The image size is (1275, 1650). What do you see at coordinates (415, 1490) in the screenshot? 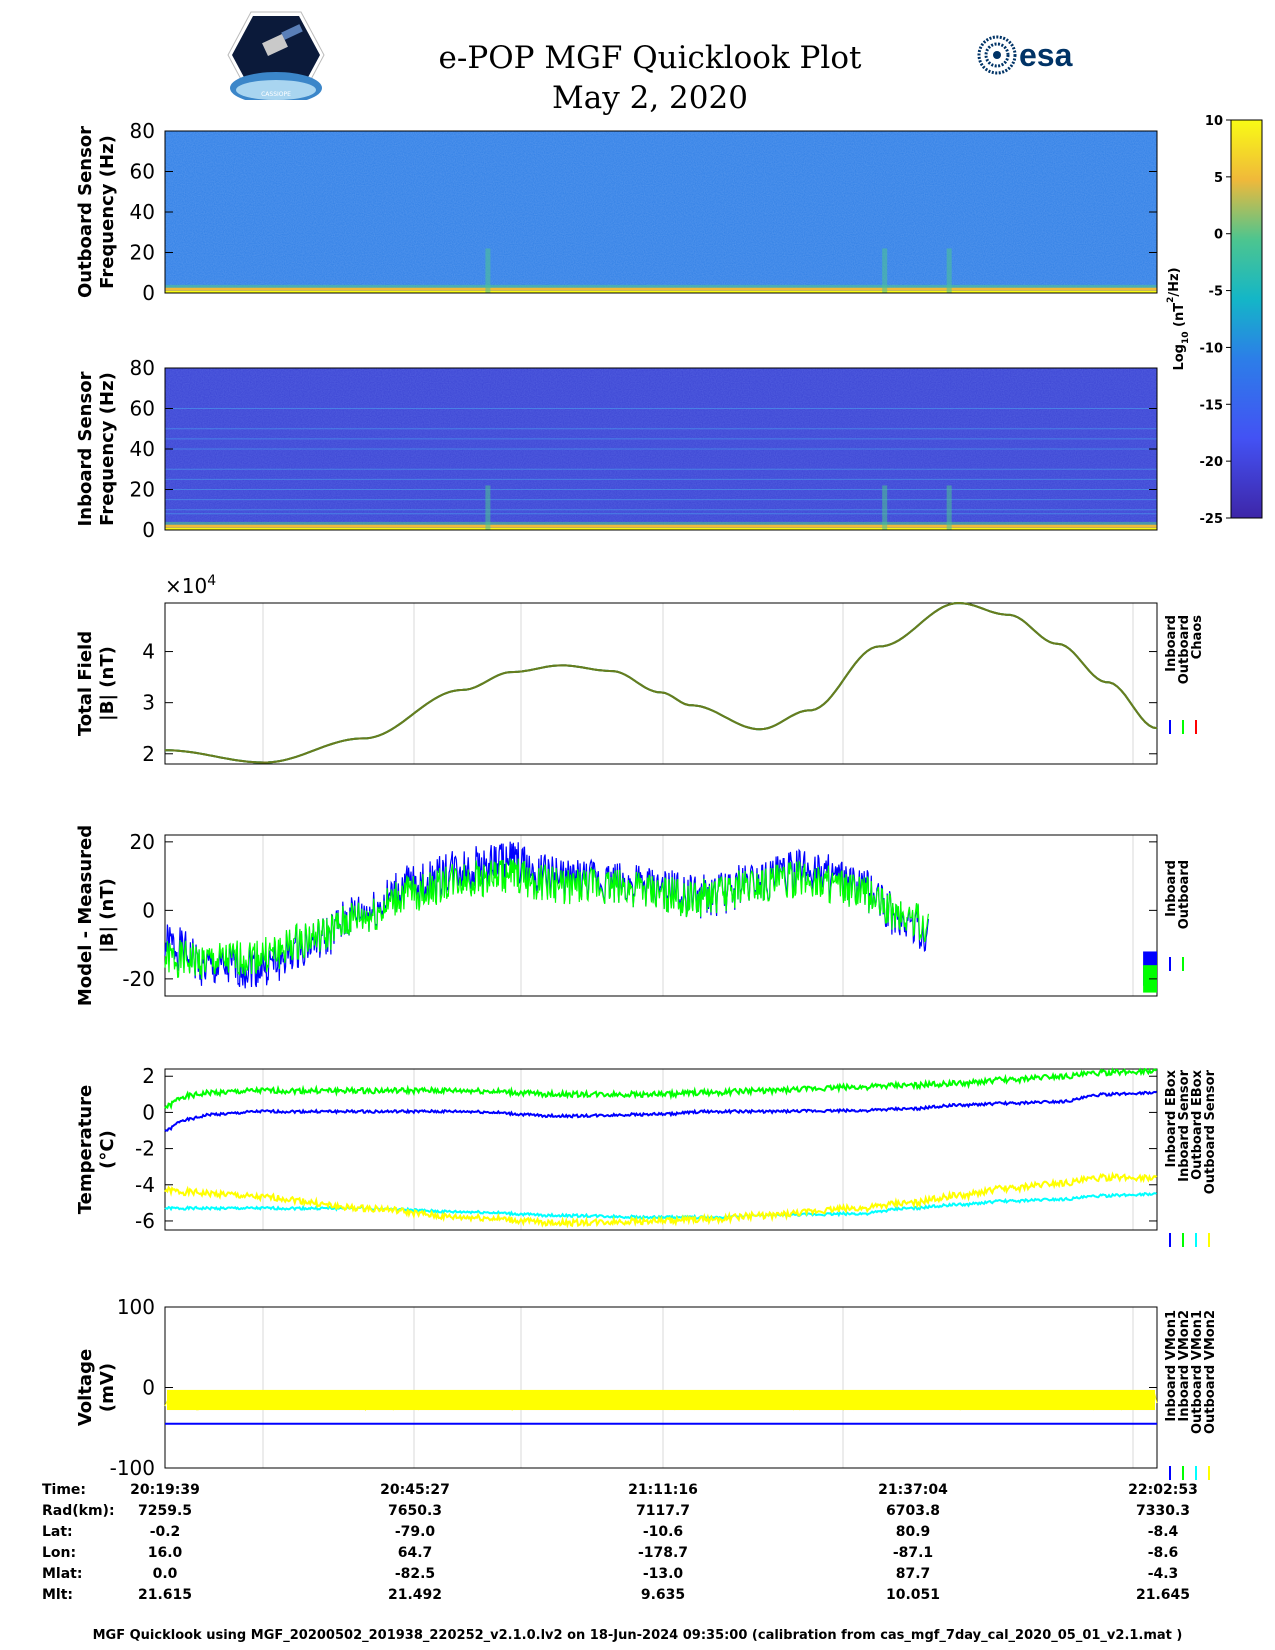
I see `ephemeris-cell: 20:45:27` at bounding box center [415, 1490].